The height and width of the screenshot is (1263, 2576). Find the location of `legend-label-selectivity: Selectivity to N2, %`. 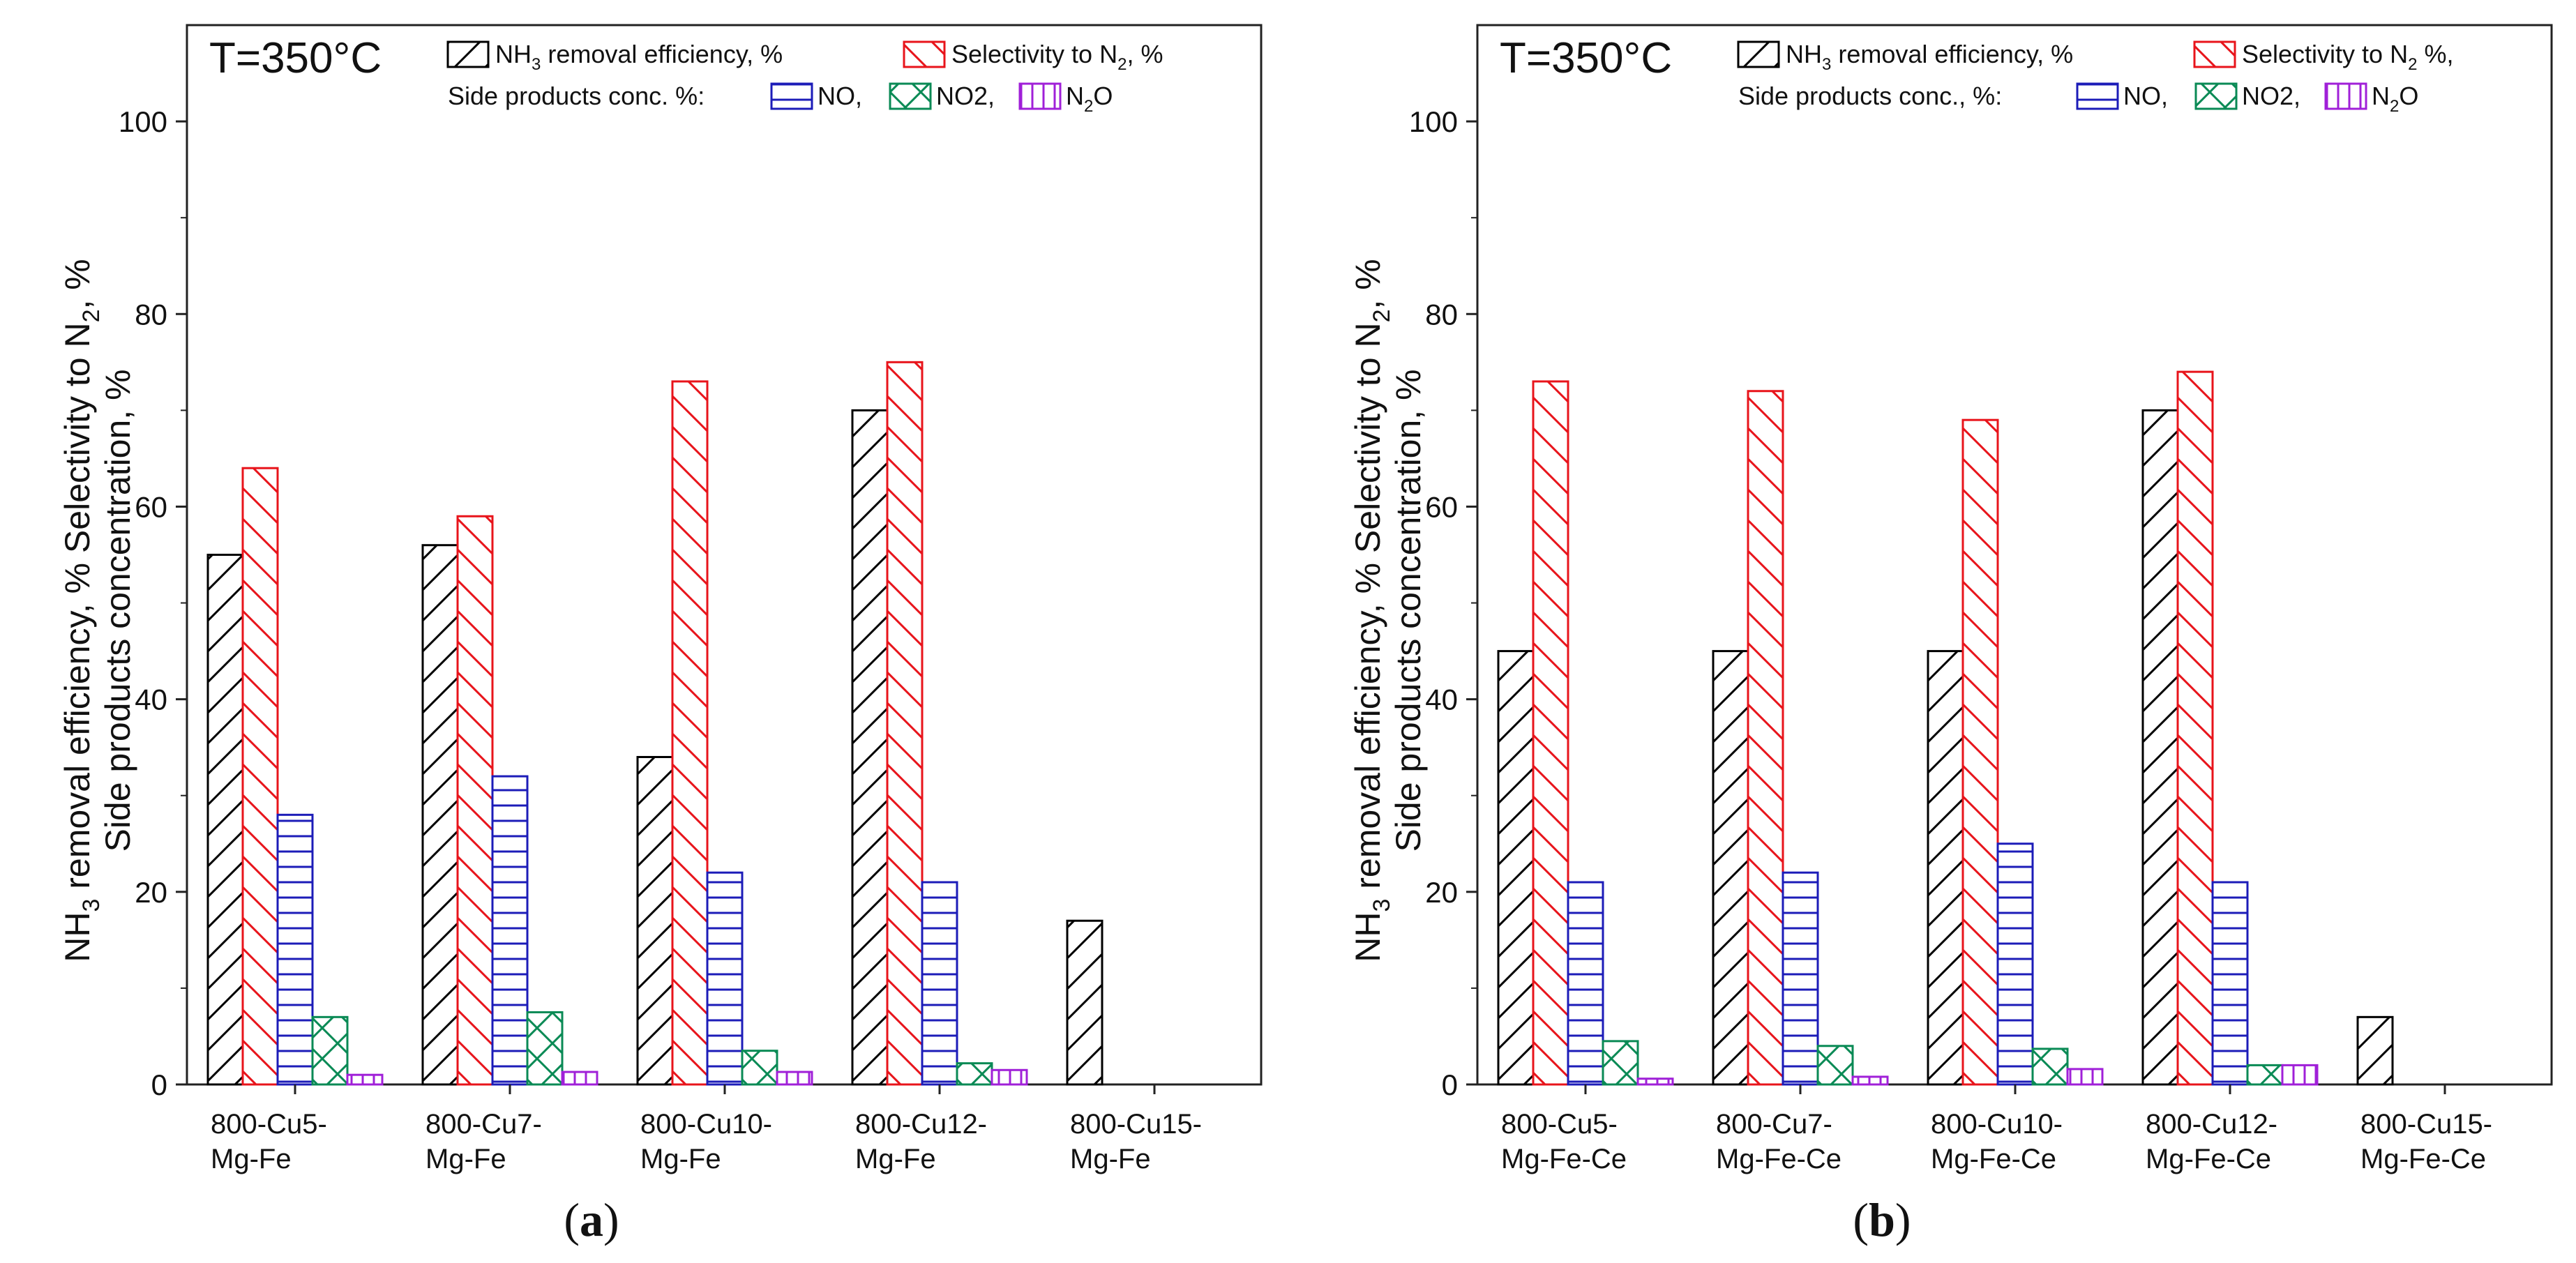

legend-label-selectivity: Selectivity to N2, % is located at coordinates (1057, 57).